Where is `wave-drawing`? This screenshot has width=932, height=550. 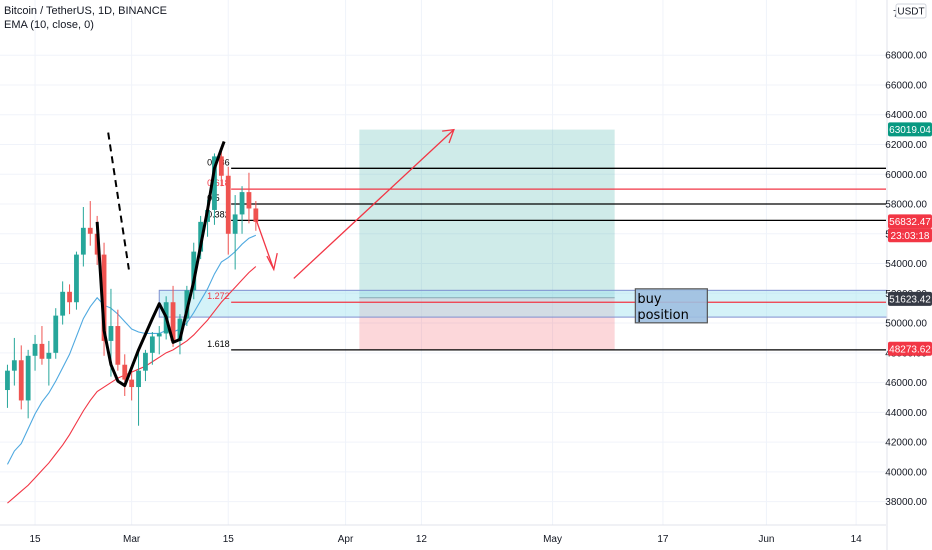 wave-drawing is located at coordinates (160, 264).